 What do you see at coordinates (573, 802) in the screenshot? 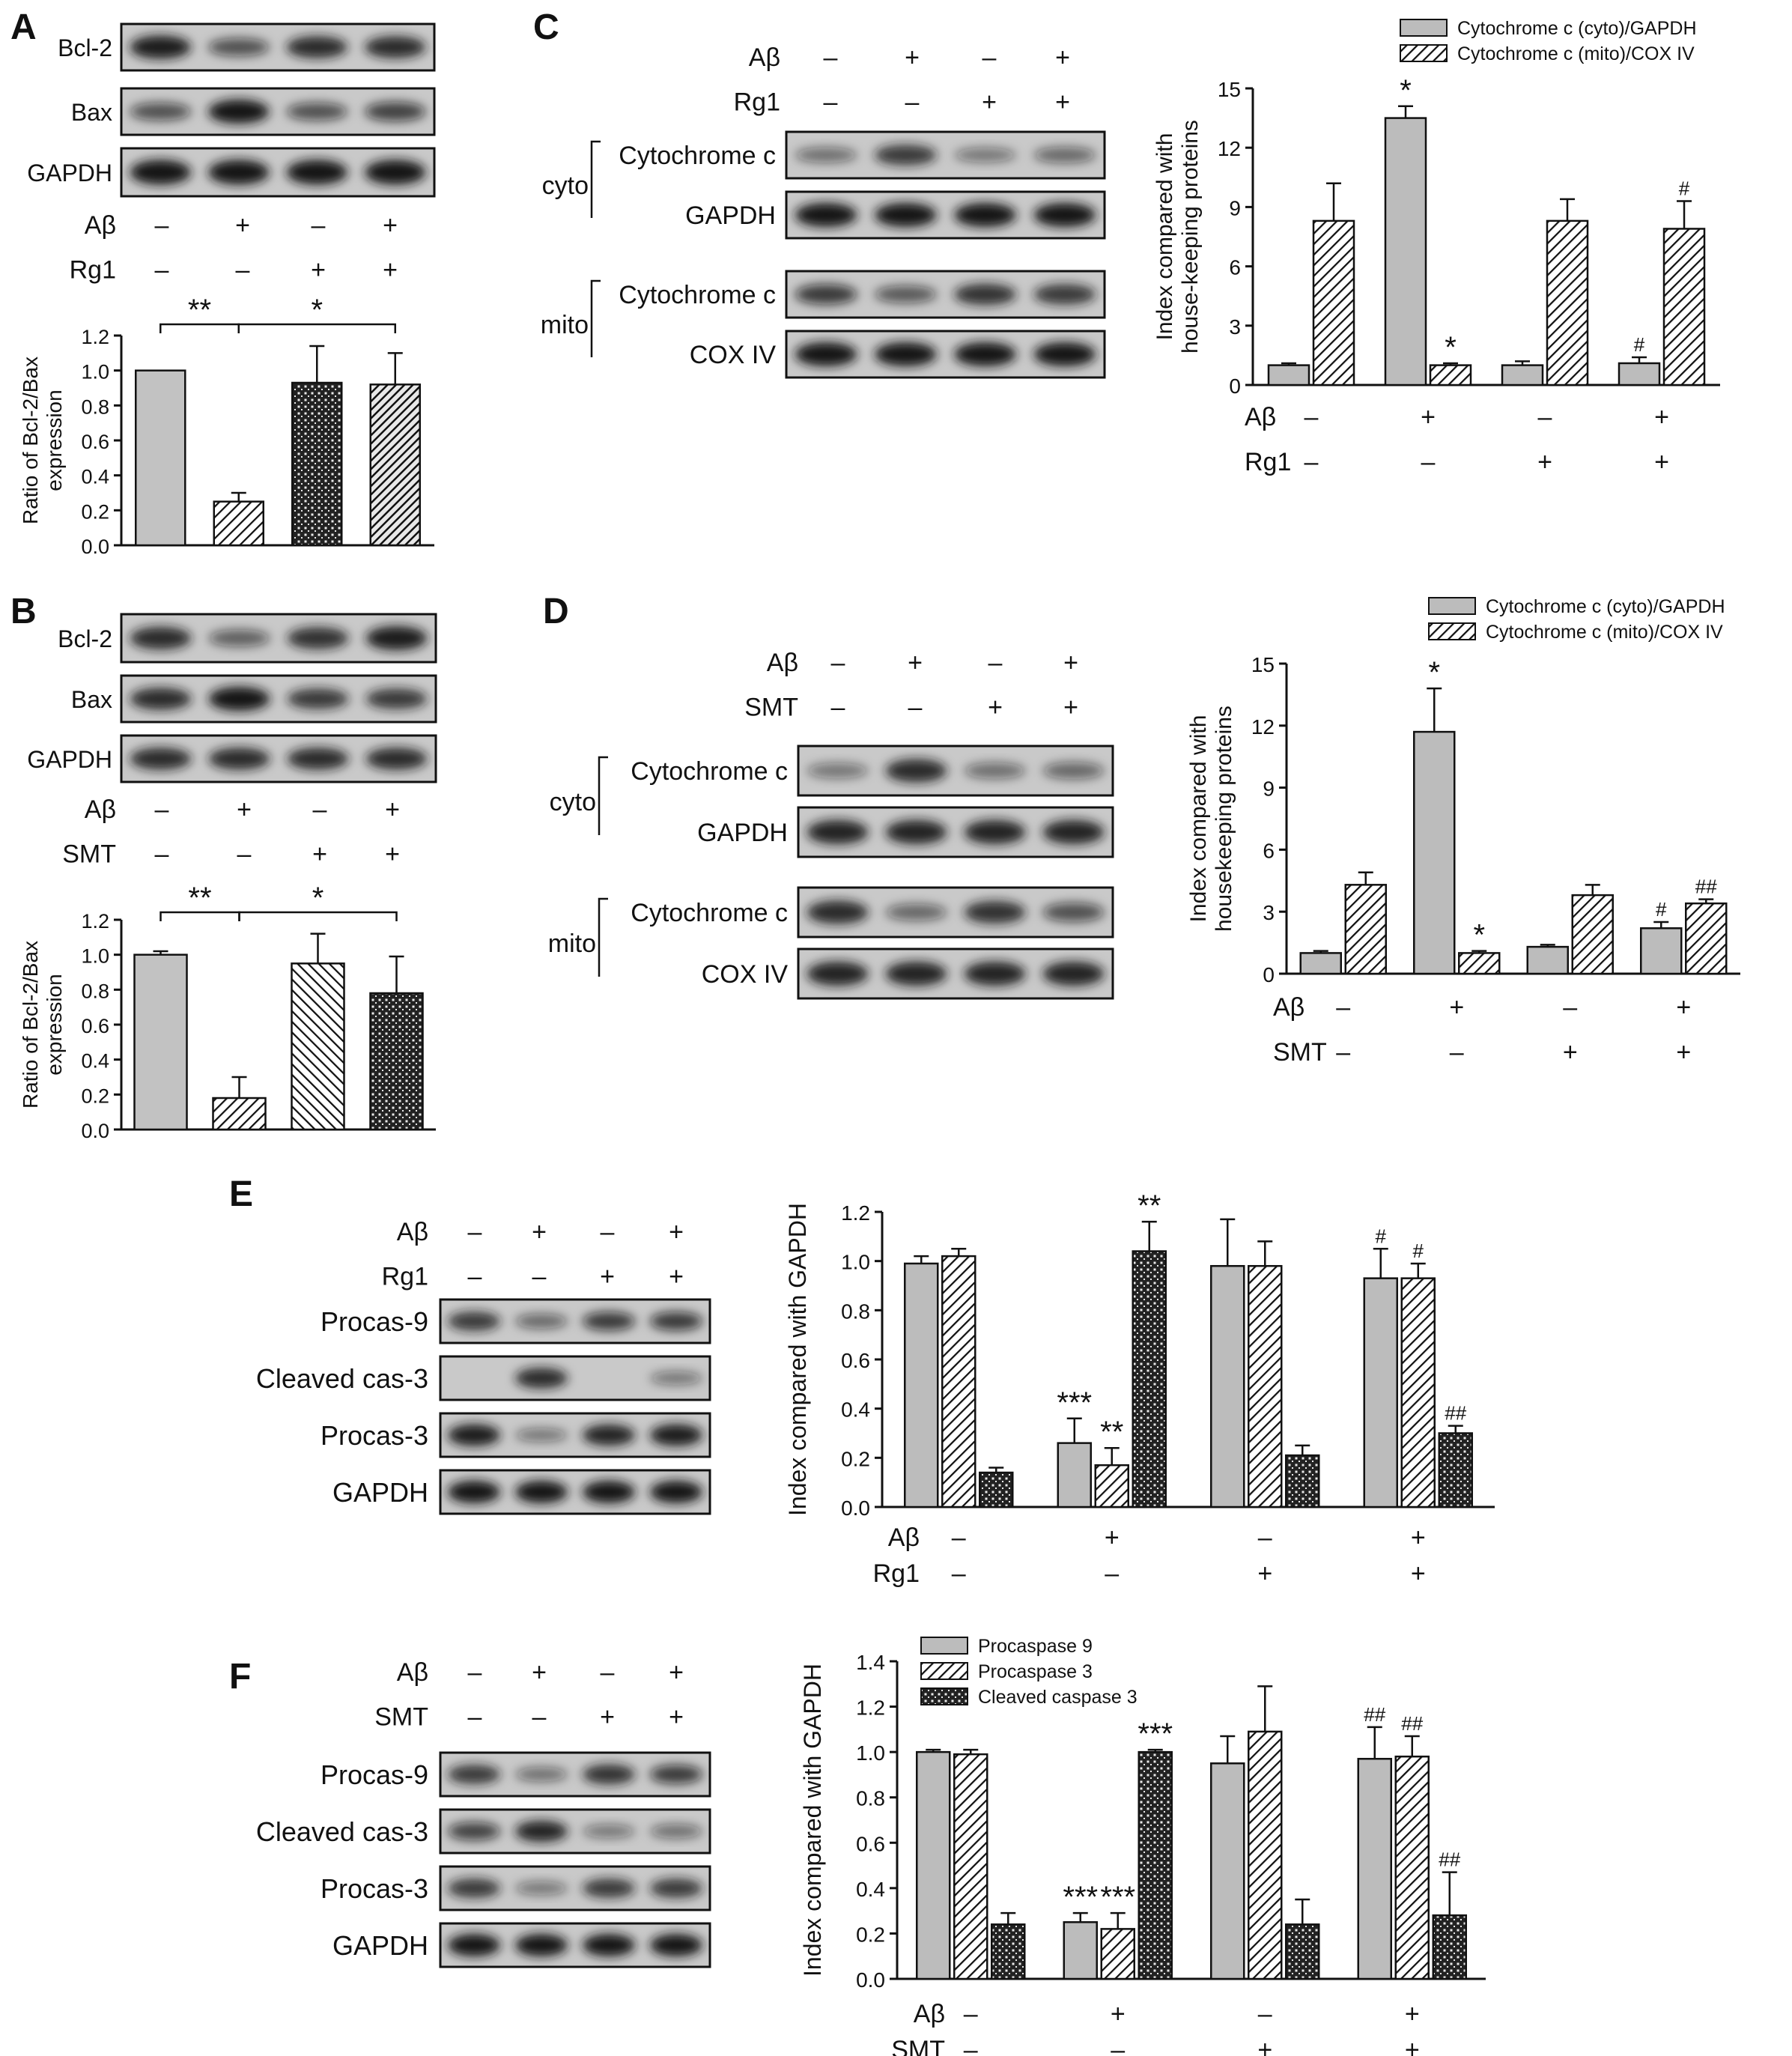
I see `group-label: cyto` at bounding box center [573, 802].